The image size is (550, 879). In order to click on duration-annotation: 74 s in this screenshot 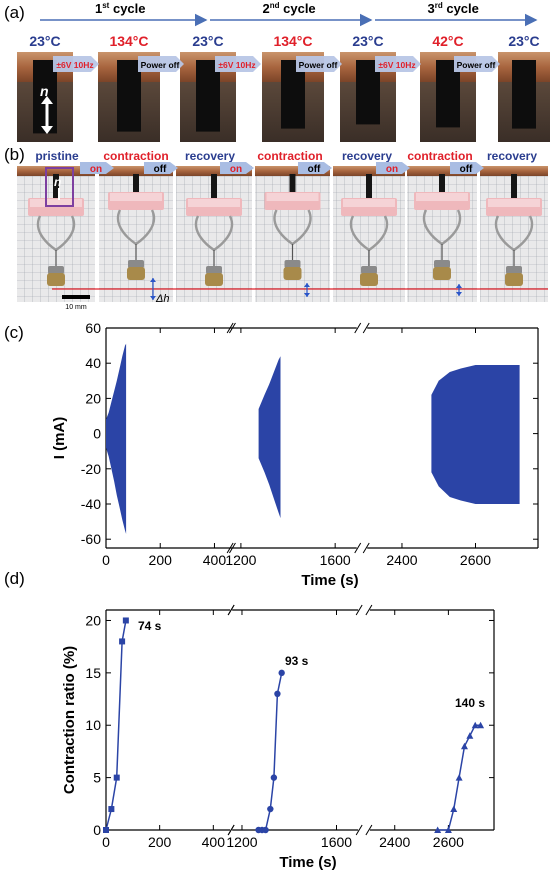, I will do `click(150, 626)`.